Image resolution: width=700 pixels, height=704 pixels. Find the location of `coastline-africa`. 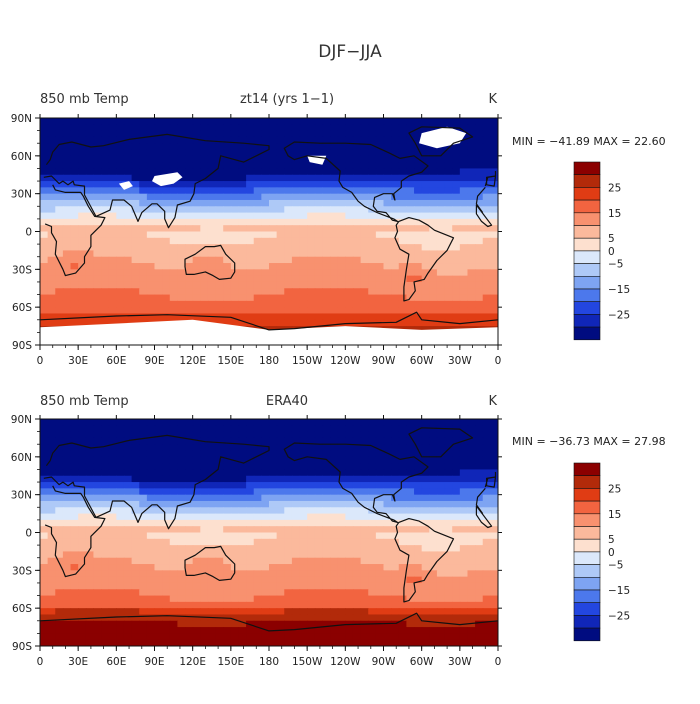

coastline-africa is located at coordinates (268, 230).